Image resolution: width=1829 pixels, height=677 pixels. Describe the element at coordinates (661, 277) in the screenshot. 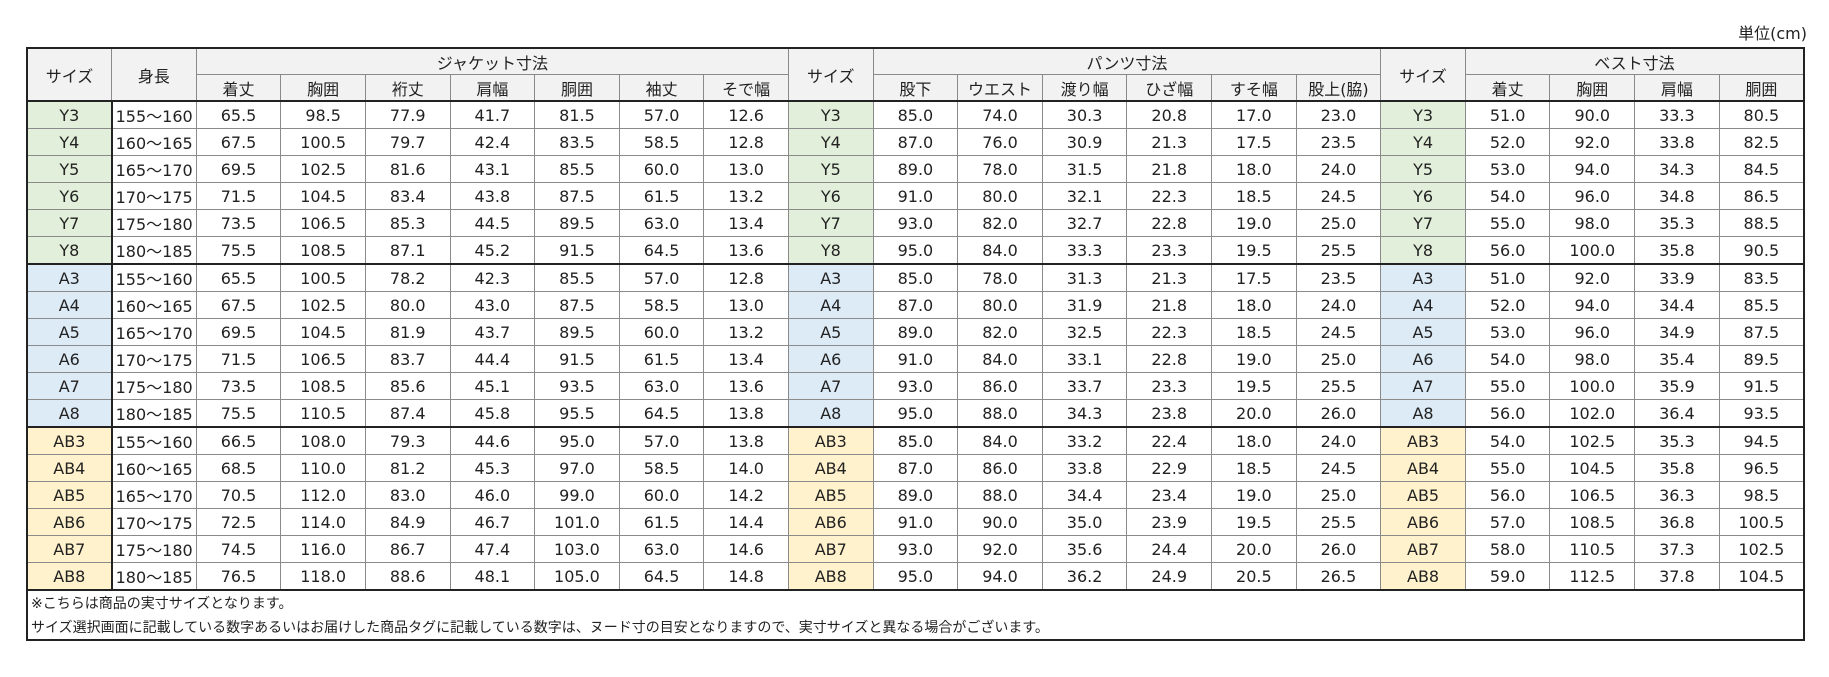

I see `value-cell: 57.0` at that location.